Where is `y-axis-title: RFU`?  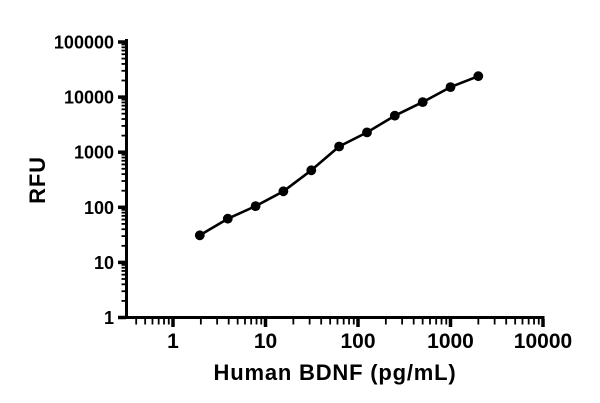 y-axis-title: RFU is located at coordinates (37, 180).